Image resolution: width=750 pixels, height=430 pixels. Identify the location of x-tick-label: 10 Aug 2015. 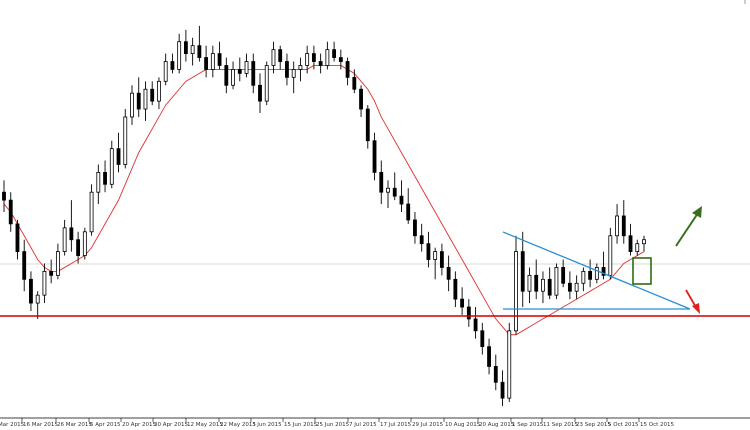
(463, 425).